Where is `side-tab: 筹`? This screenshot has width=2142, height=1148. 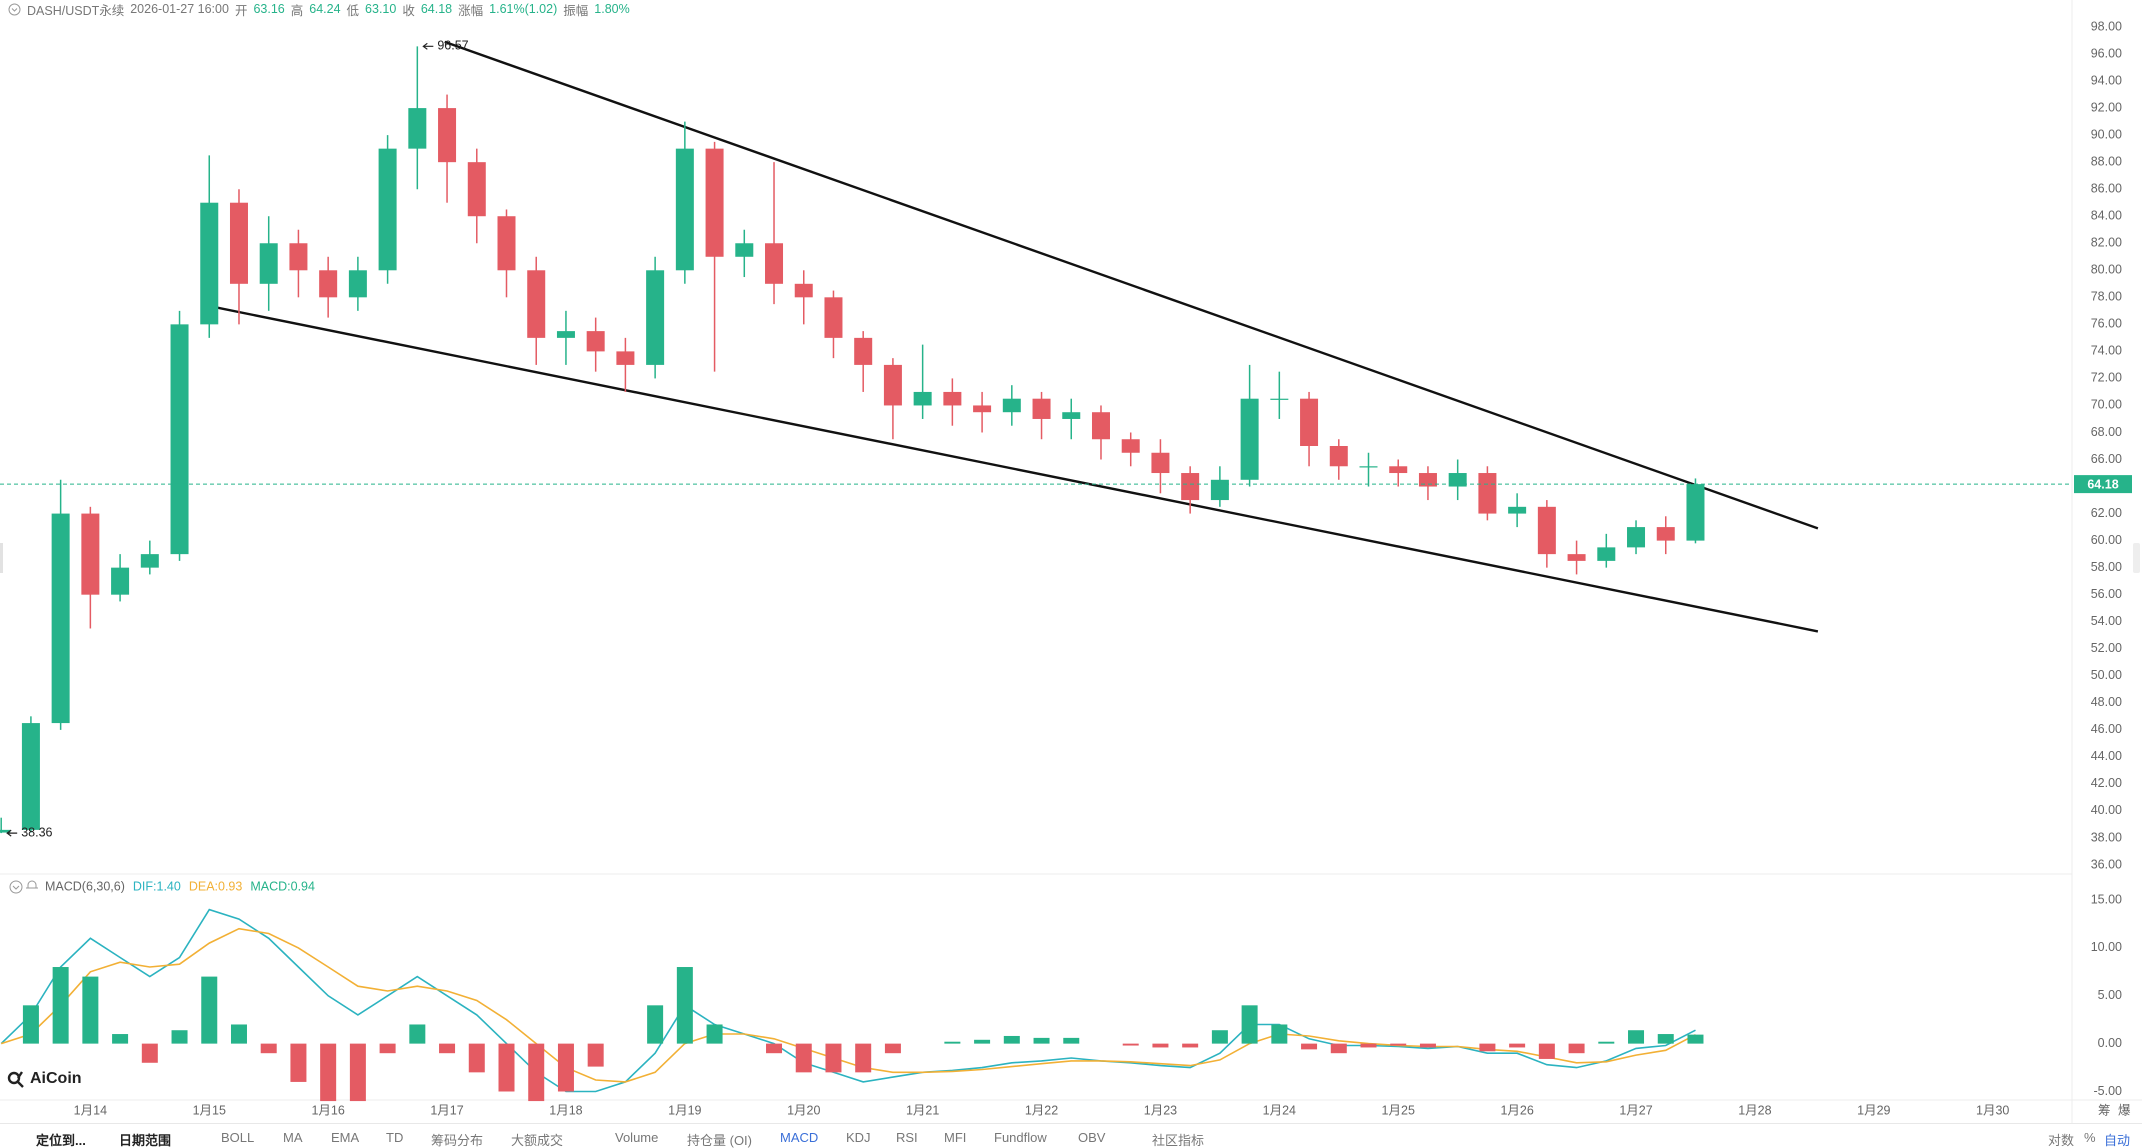
side-tab: 筹 is located at coordinates (2104, 1109).